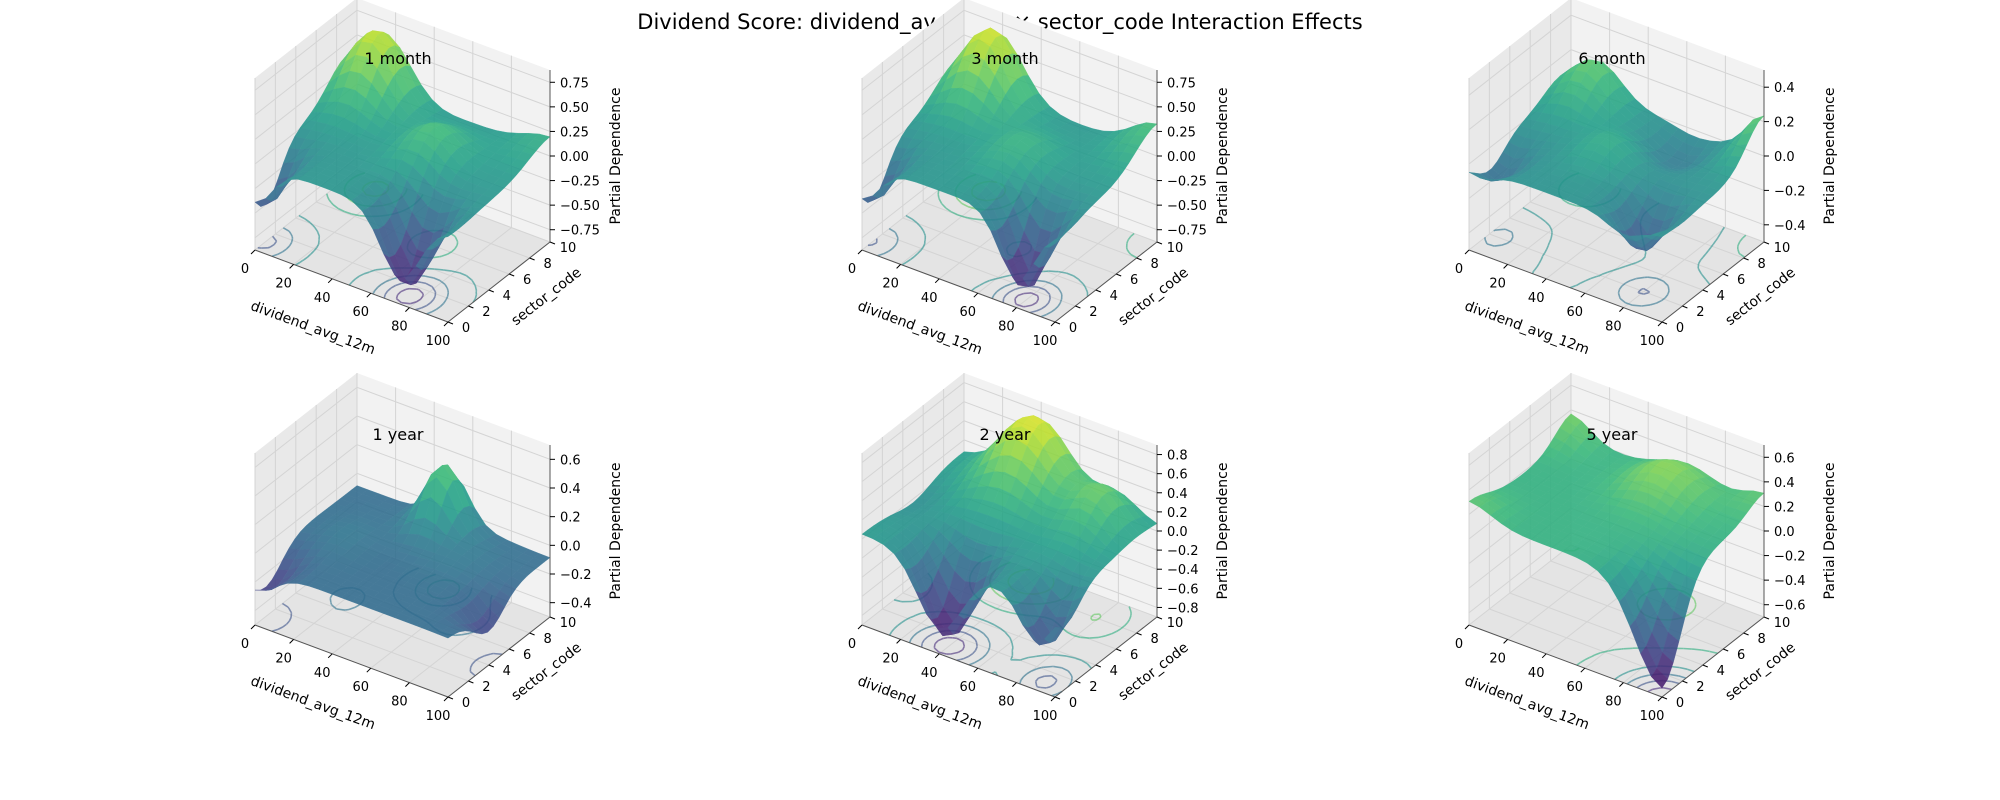 This screenshot has width=2000, height=800. Describe the element at coordinates (1784, 532) in the screenshot. I see `z-tick-label: 0.0` at that location.